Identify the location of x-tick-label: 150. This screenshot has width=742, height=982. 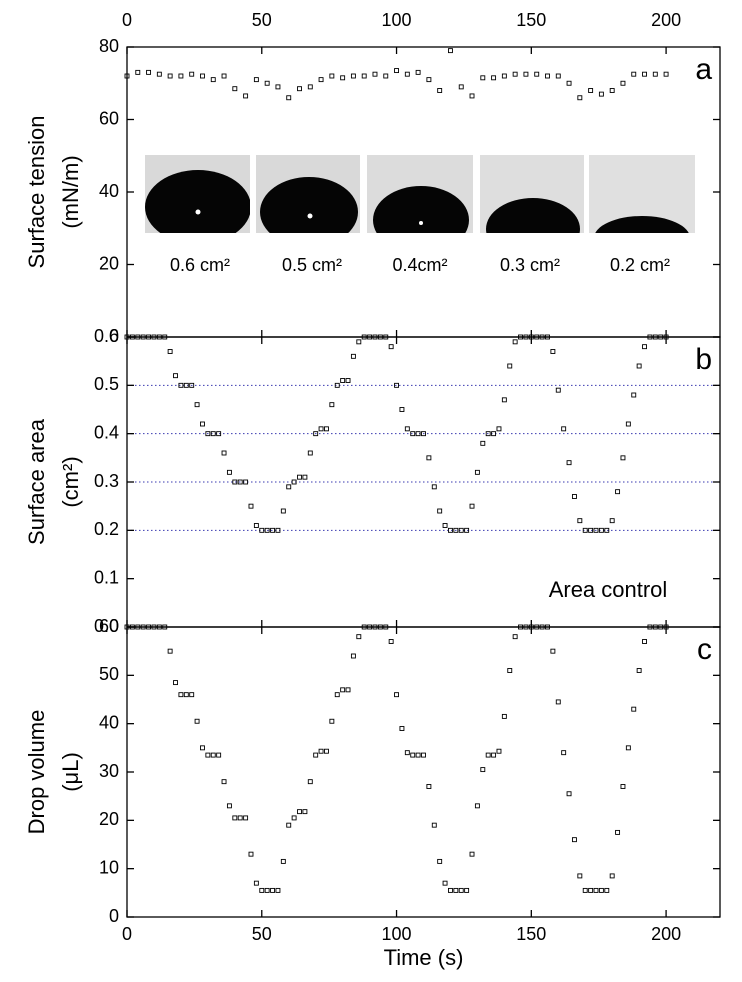
(531, 934).